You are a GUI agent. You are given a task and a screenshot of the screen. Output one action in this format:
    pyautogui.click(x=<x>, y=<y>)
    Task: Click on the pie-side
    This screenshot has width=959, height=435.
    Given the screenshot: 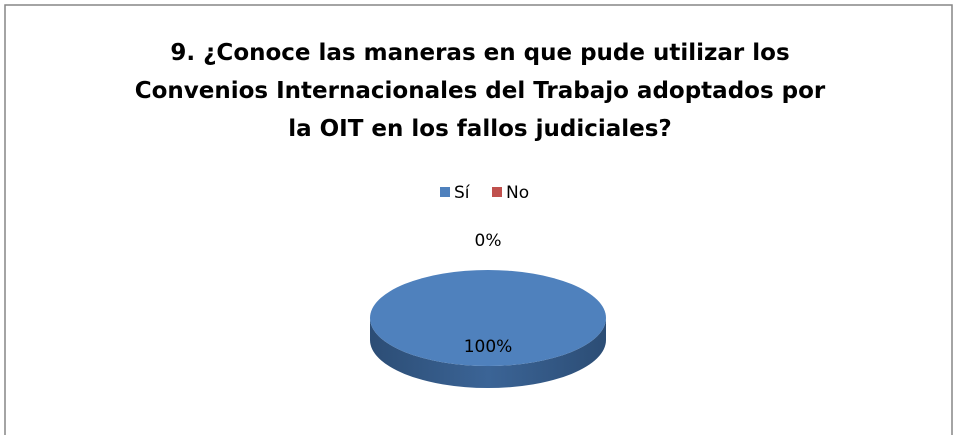 What is the action you would take?
    pyautogui.click(x=488, y=353)
    